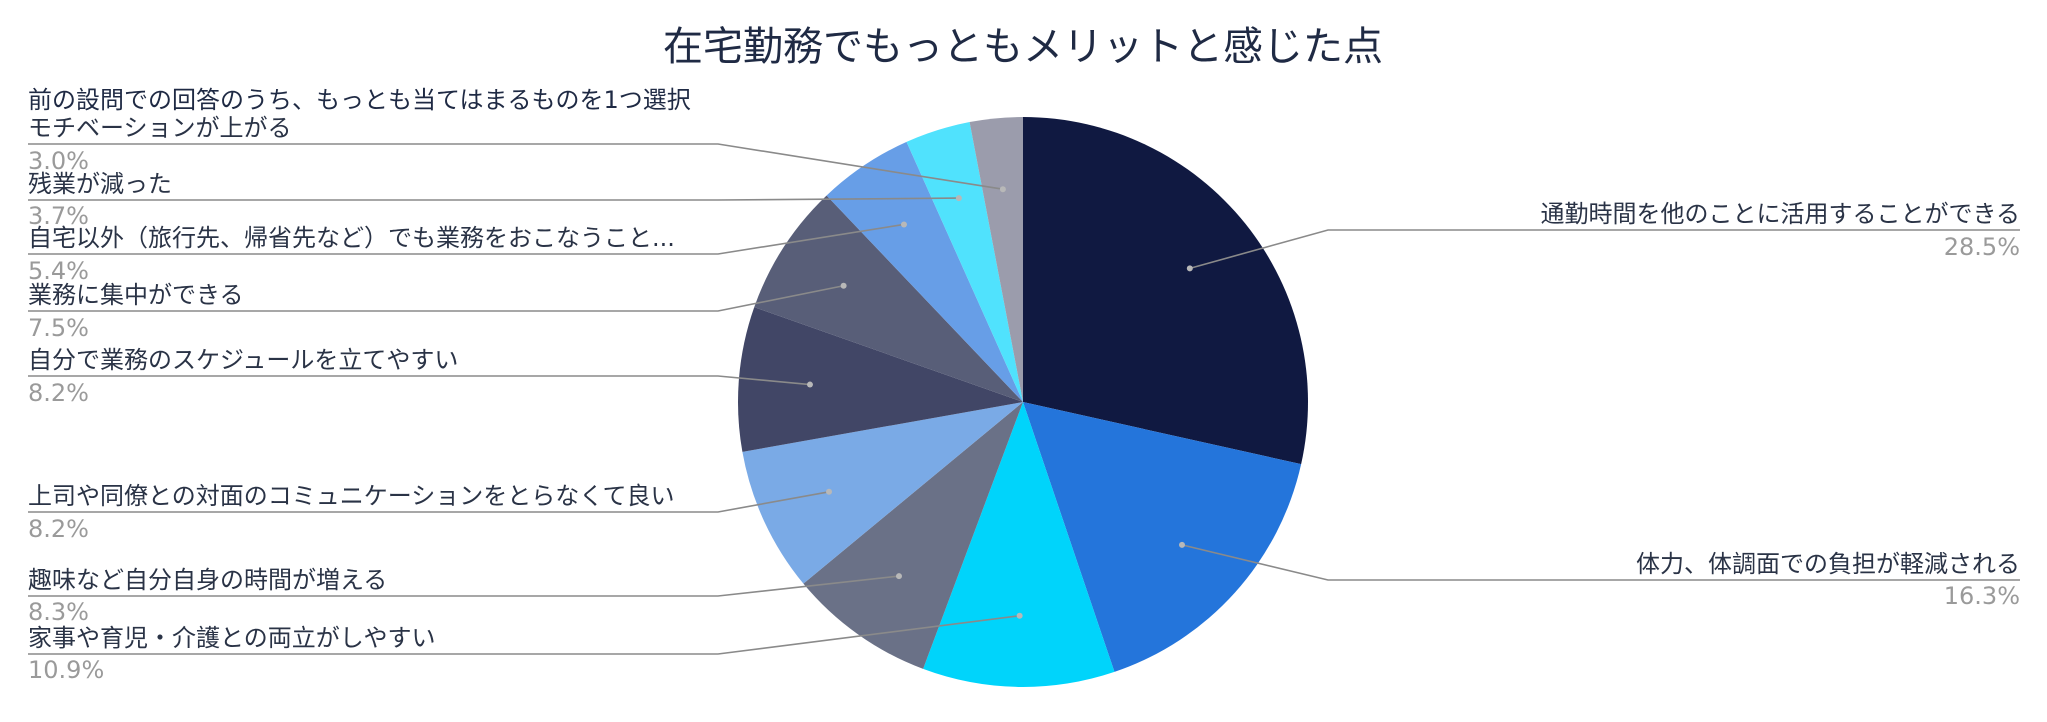 This screenshot has height=722, width=2047. I want to click on slice-value-label: 8.3%, so click(58, 612).